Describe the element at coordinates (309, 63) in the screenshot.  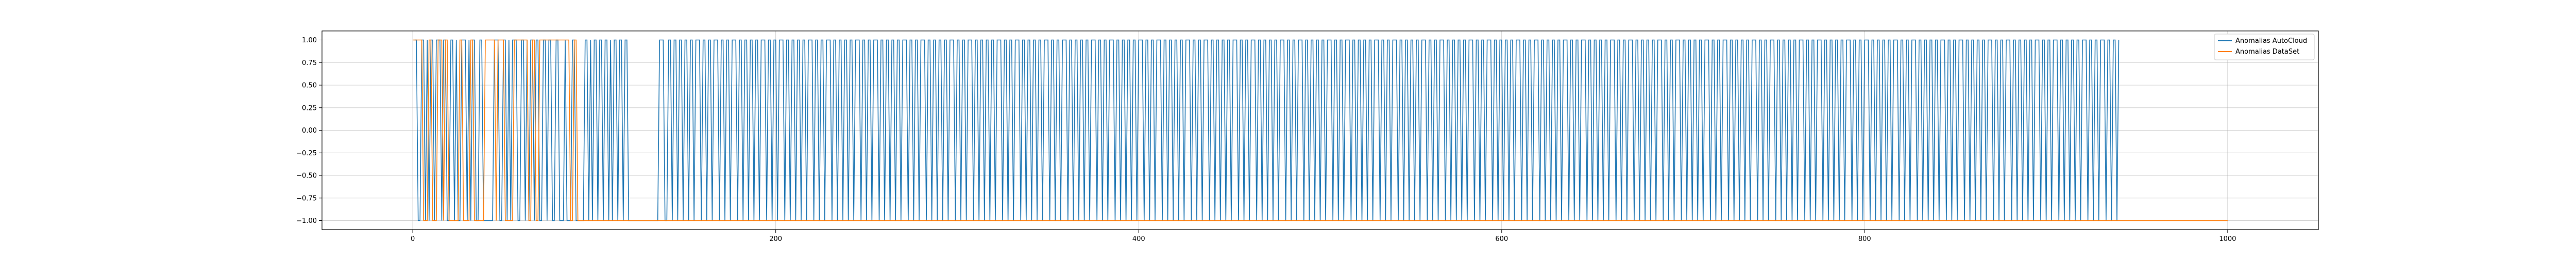
I see `y-tick-label: 0.75` at that location.